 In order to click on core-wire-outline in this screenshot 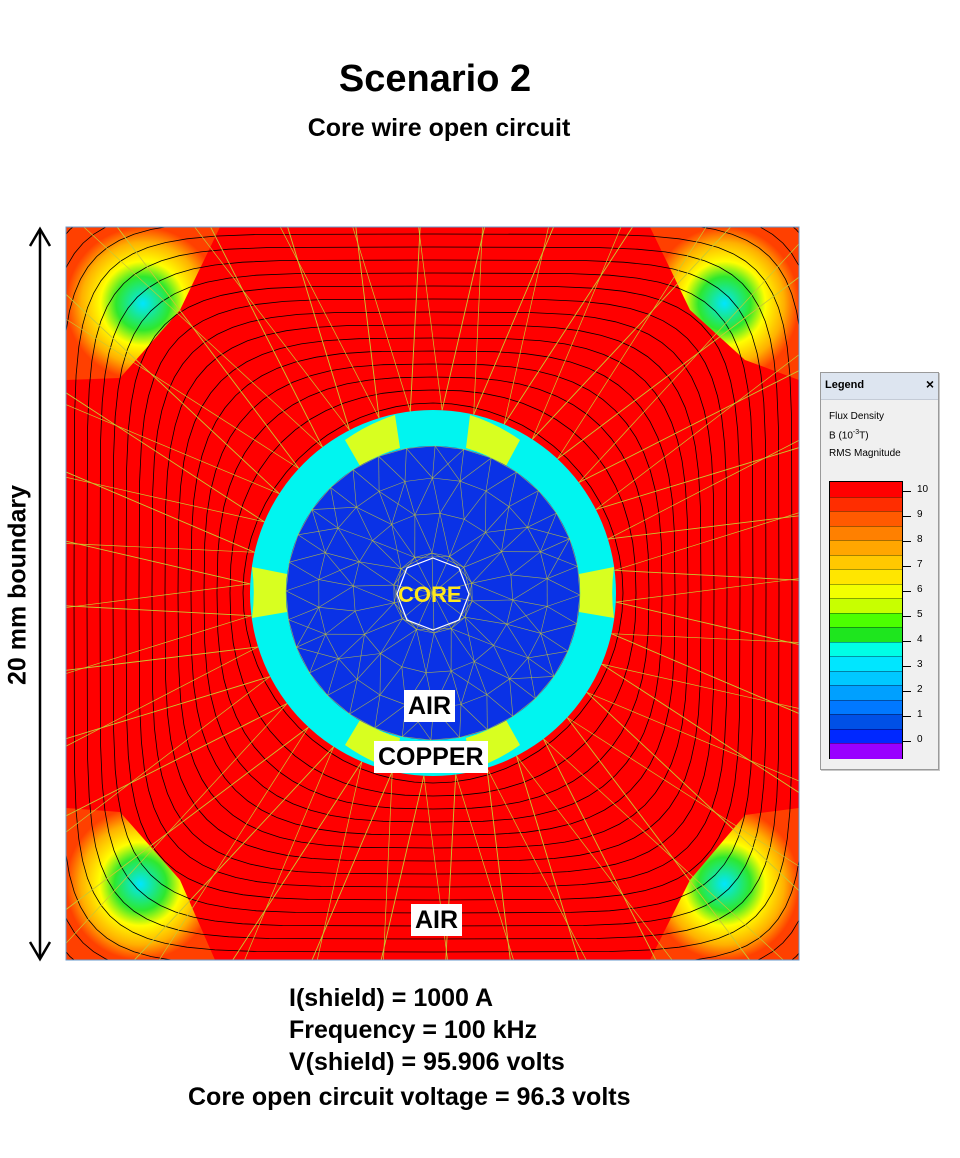, I will do `click(433, 594)`.